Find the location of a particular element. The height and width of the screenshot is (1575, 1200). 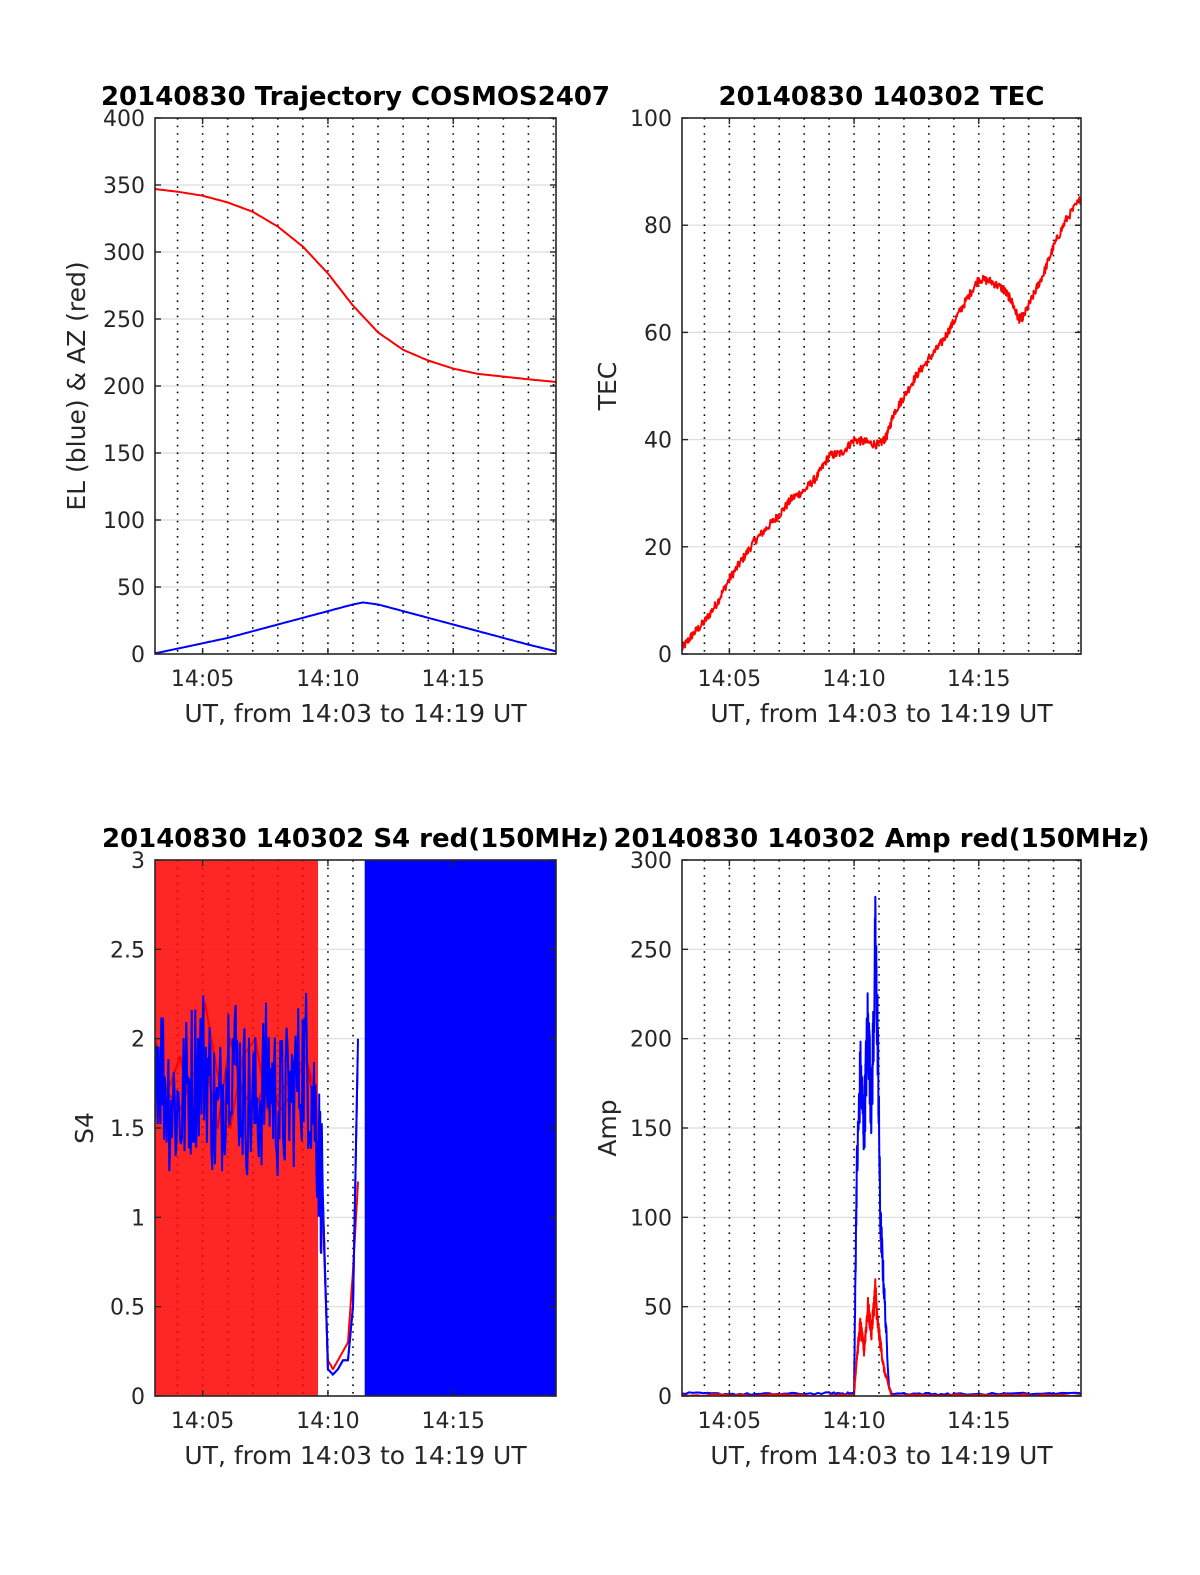

y-axis-label: Amp is located at coordinates (607, 1127).